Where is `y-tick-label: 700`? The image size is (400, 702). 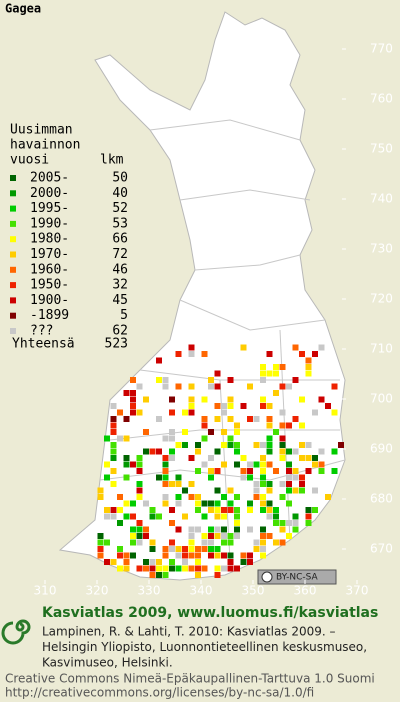 y-tick-label: 700 is located at coordinates (381, 399).